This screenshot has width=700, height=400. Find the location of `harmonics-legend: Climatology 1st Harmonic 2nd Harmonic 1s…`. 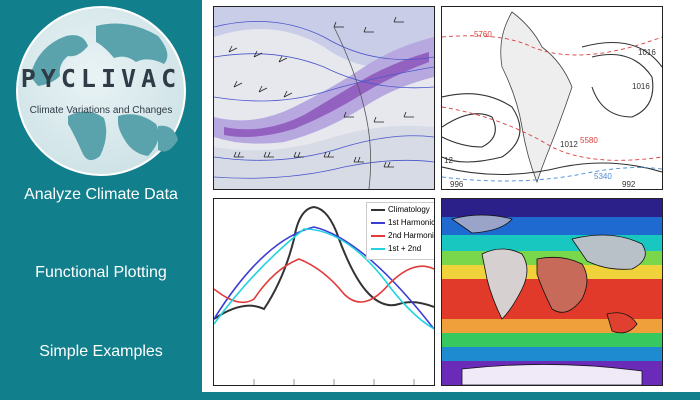

harmonics-legend: Climatology 1st Harmonic 2nd Harmonic 1s… is located at coordinates (400, 231).